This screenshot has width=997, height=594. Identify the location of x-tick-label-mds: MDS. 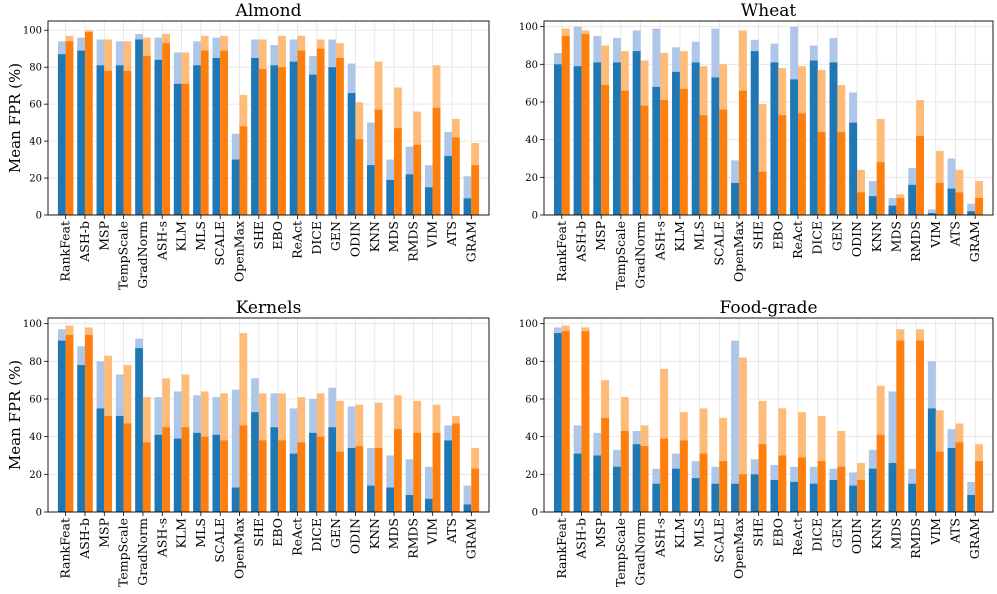
(393, 236).